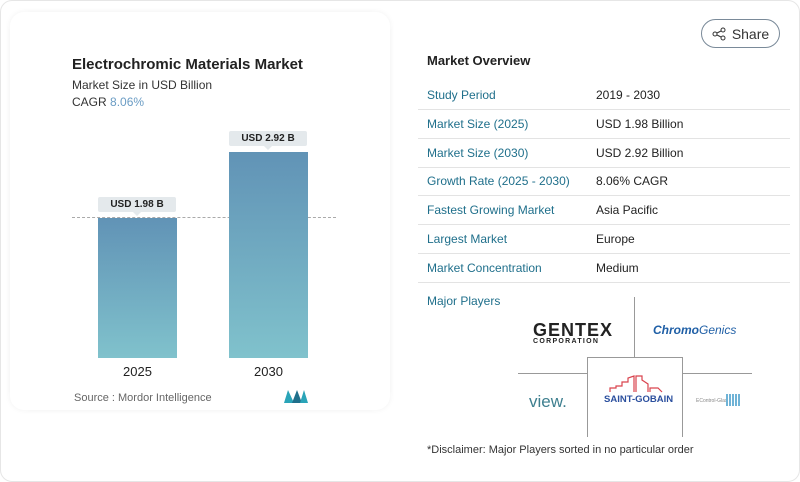 Image resolution: width=800 pixels, height=482 pixels. I want to click on row-value: Medium, so click(617, 267).